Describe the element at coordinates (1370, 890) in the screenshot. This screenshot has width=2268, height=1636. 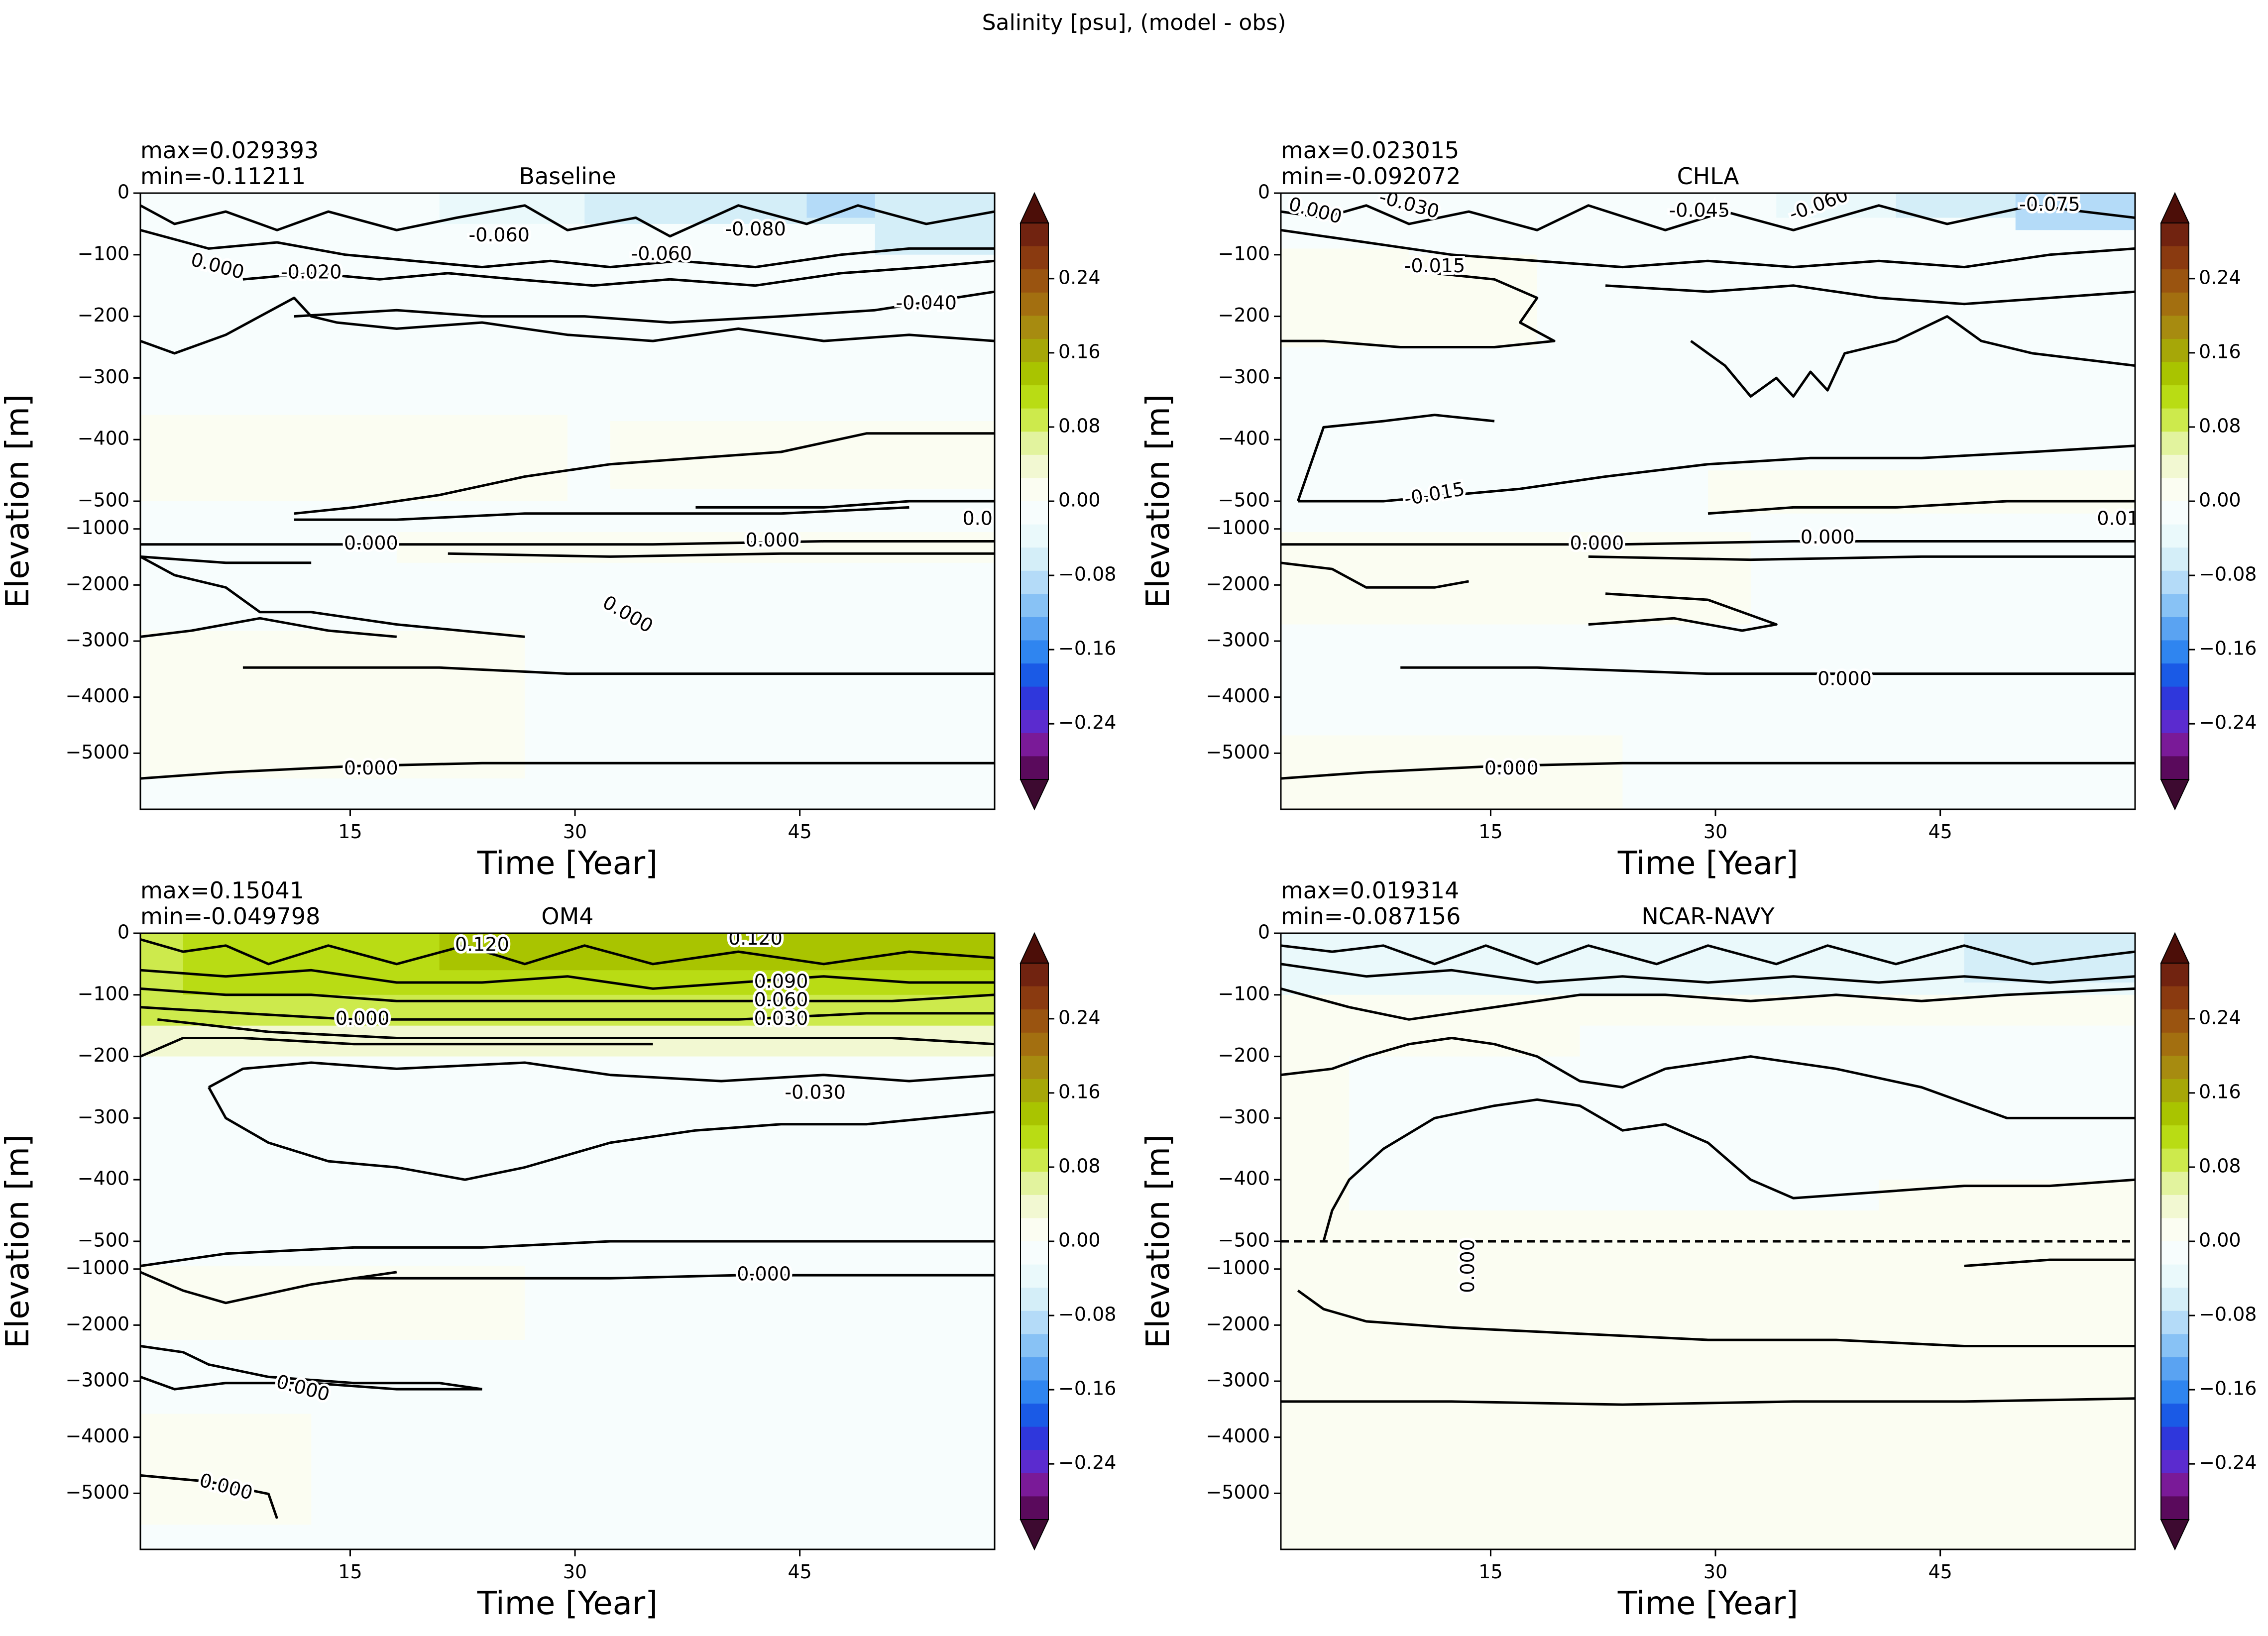
I see `max-label: max=0.019314` at that location.